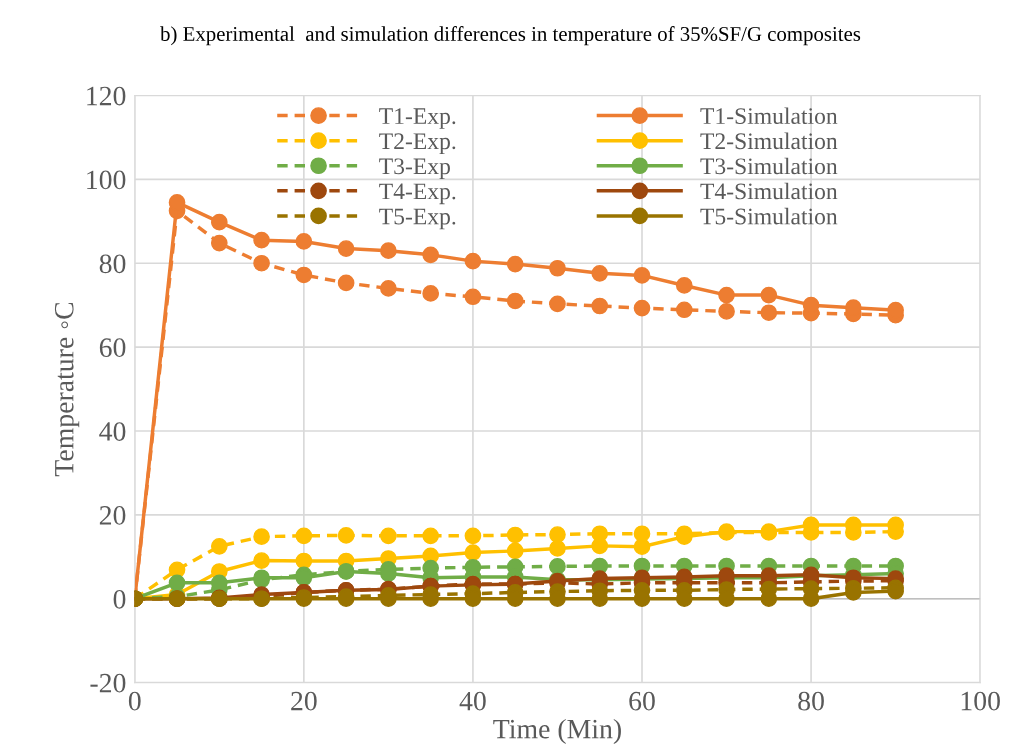 This screenshot has height=746, width=1021. Describe the element at coordinates (642, 701) in the screenshot. I see `x-tick-label: 60` at that location.